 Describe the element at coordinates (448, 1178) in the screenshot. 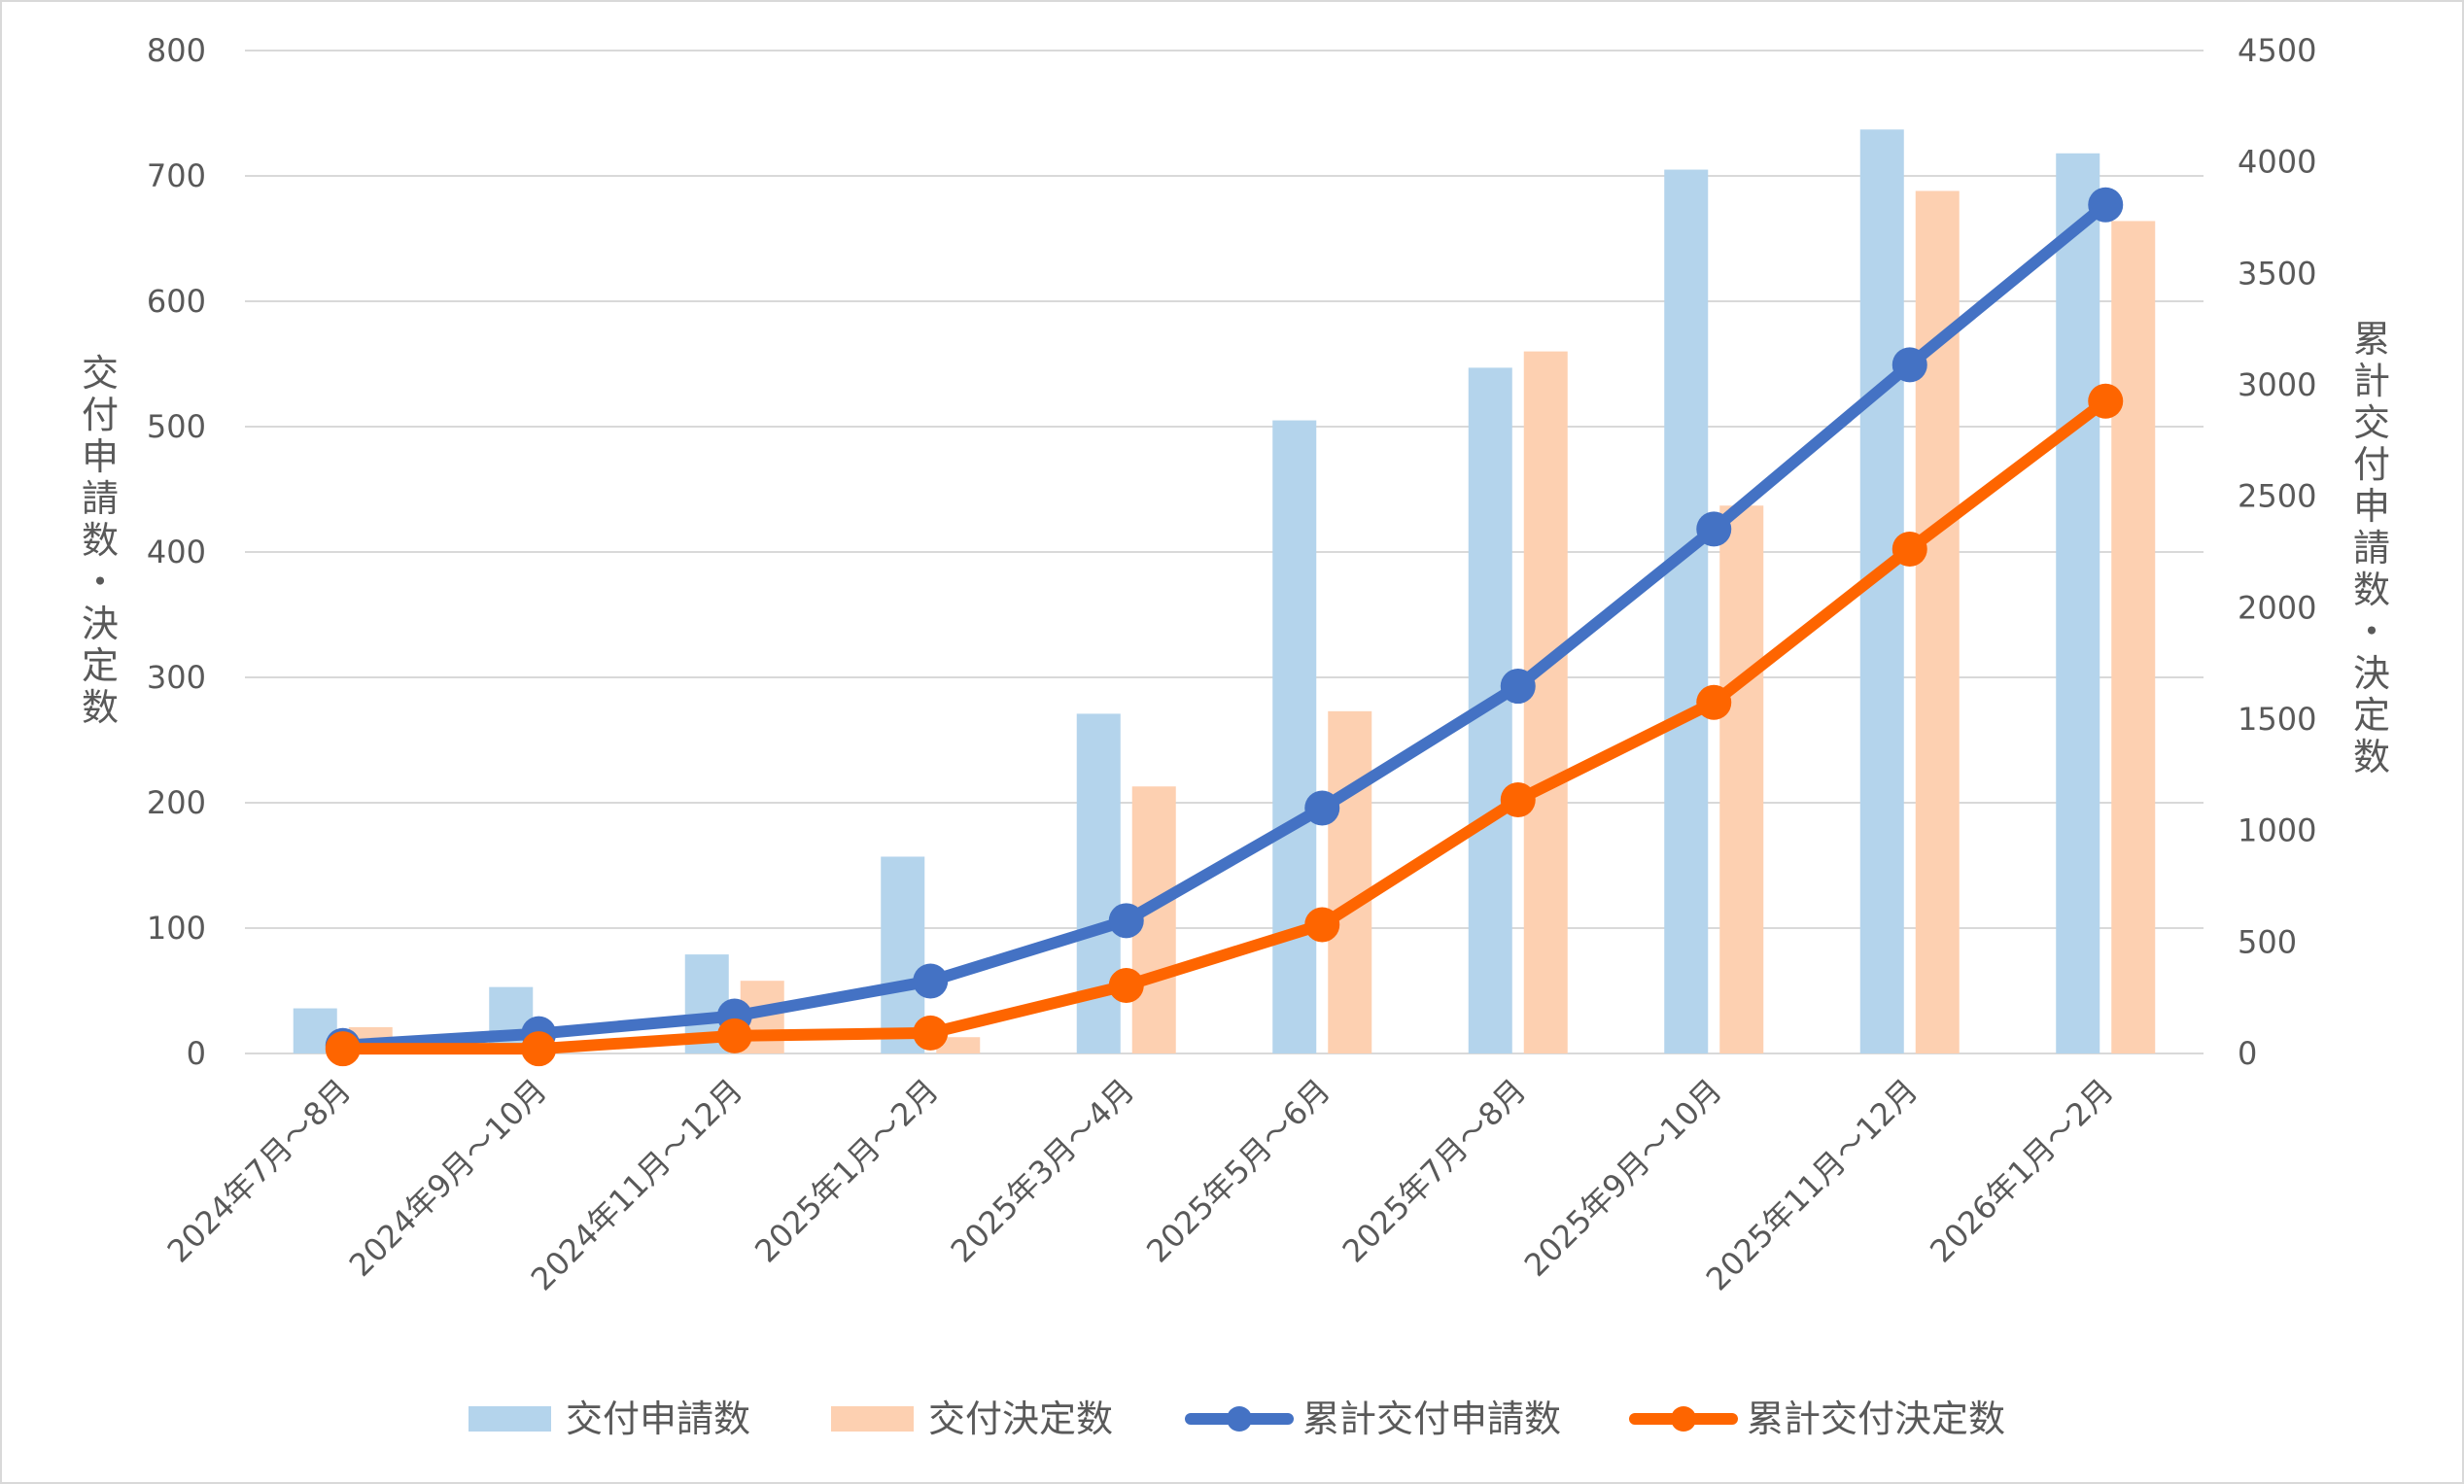

I see `category-label: 2024年9月～10月` at that location.